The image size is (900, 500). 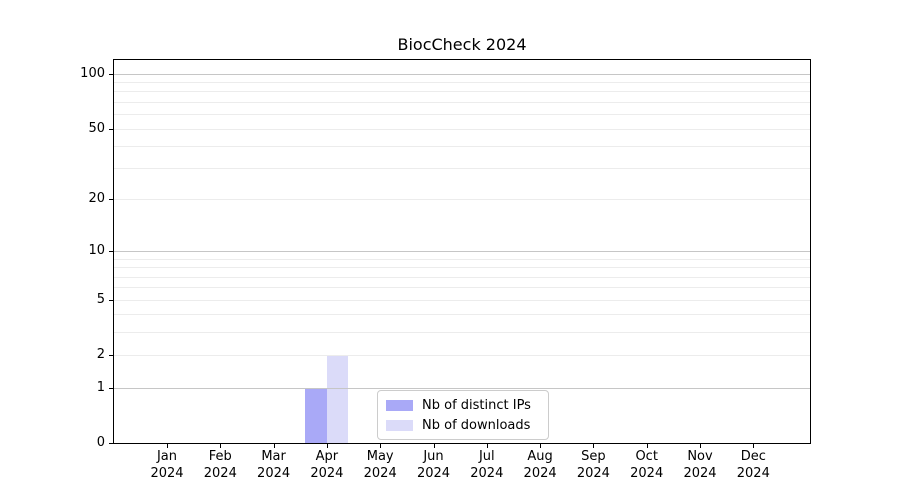 What do you see at coordinates (327, 456) in the screenshot?
I see `x-tick-month: Apr` at bounding box center [327, 456].